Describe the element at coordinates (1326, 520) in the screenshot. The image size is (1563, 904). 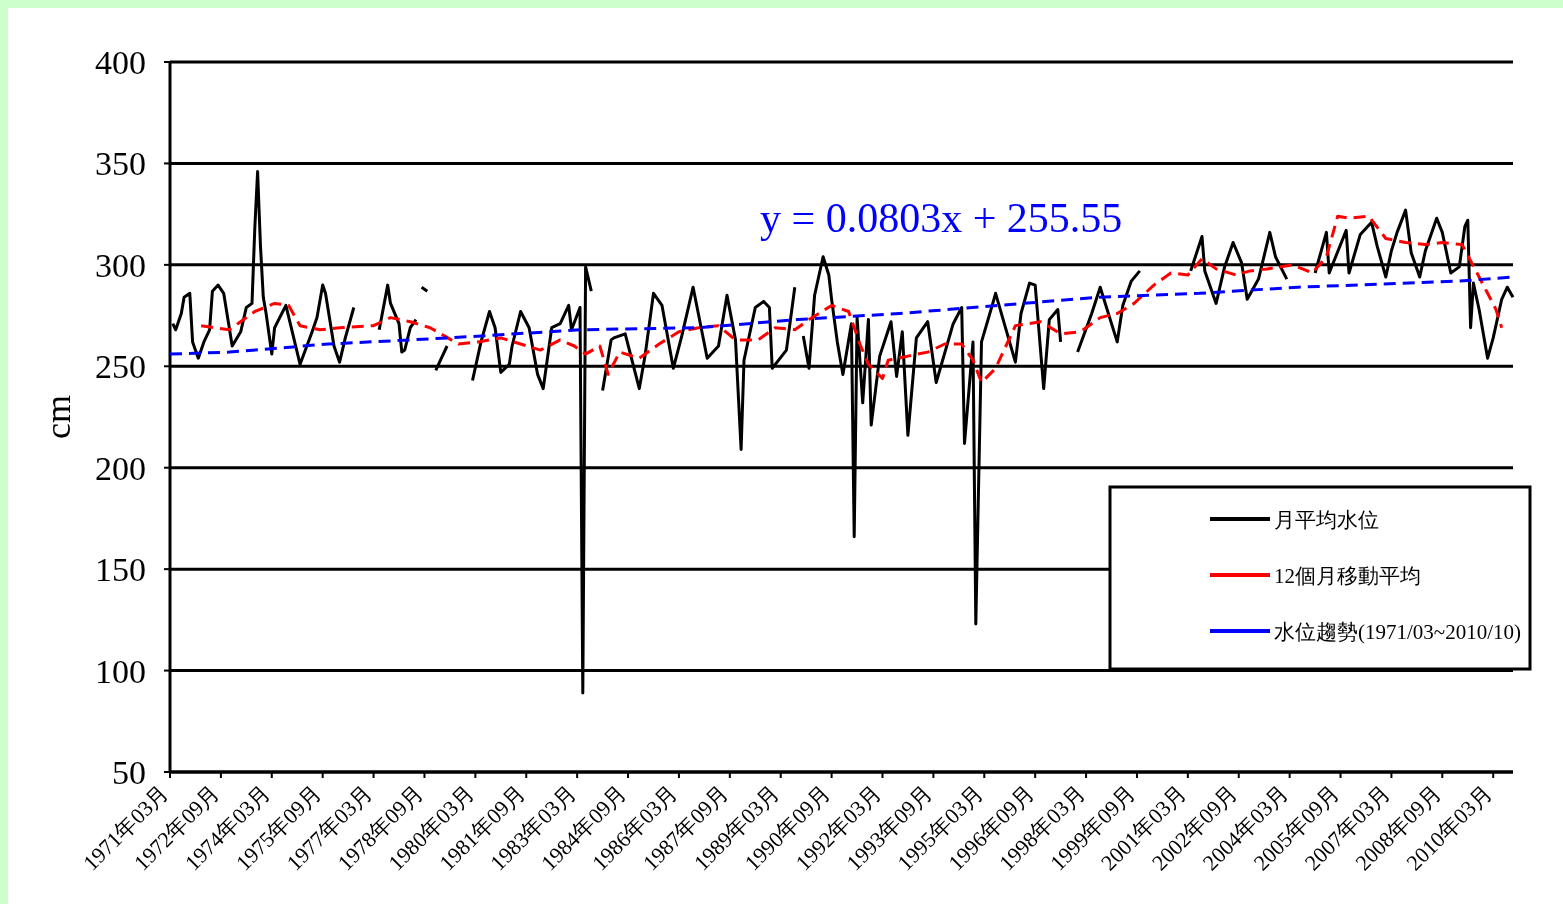
I see `legend-label: 月平均水位` at that location.